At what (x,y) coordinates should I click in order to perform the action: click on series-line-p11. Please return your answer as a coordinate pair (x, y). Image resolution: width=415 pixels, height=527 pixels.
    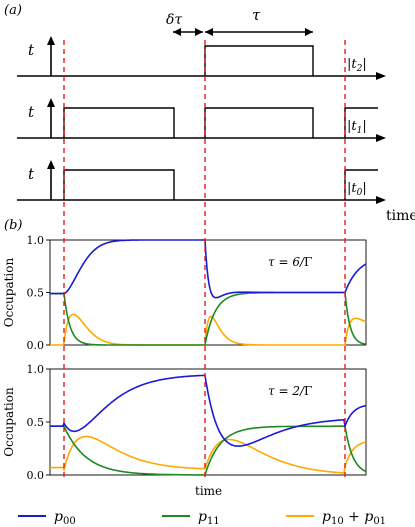
    Looking at the image, I should click on (208, 450).